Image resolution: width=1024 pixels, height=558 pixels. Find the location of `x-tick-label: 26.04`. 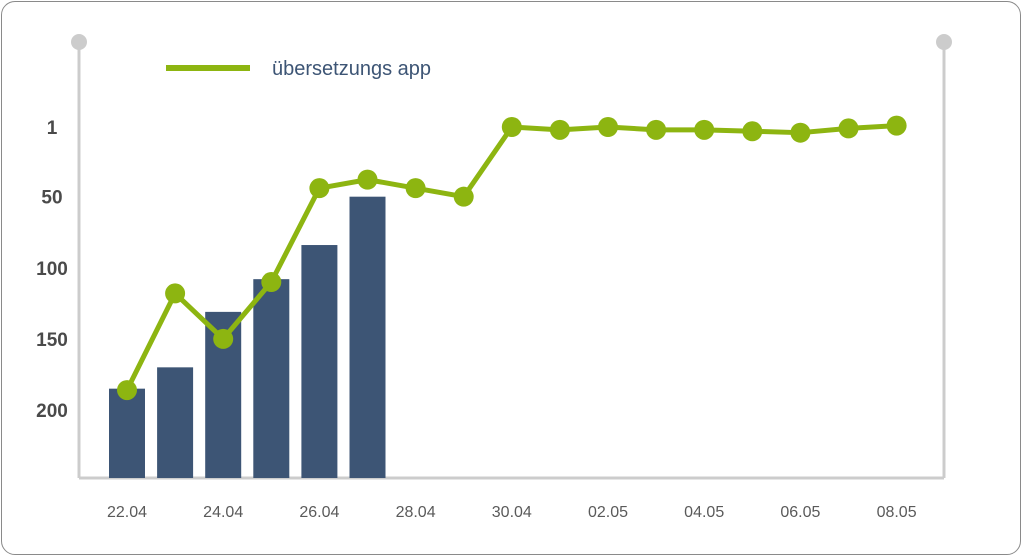

x-tick-label: 26.04 is located at coordinates (319, 512).